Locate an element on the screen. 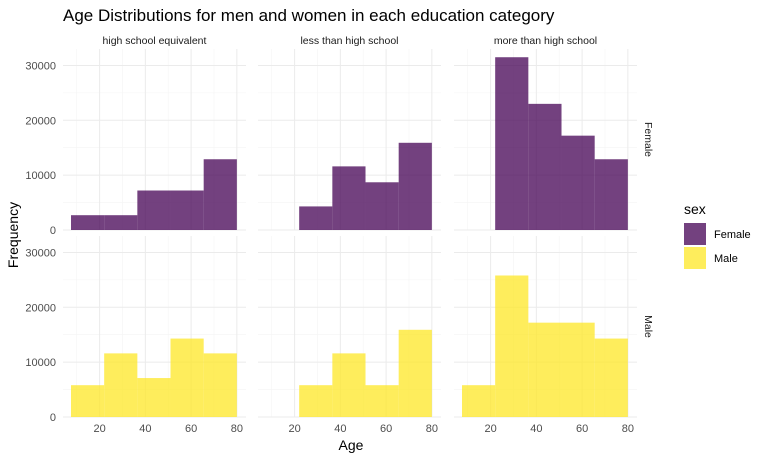 The width and height of the screenshot is (768, 460). legend-key-male is located at coordinates (695, 258).